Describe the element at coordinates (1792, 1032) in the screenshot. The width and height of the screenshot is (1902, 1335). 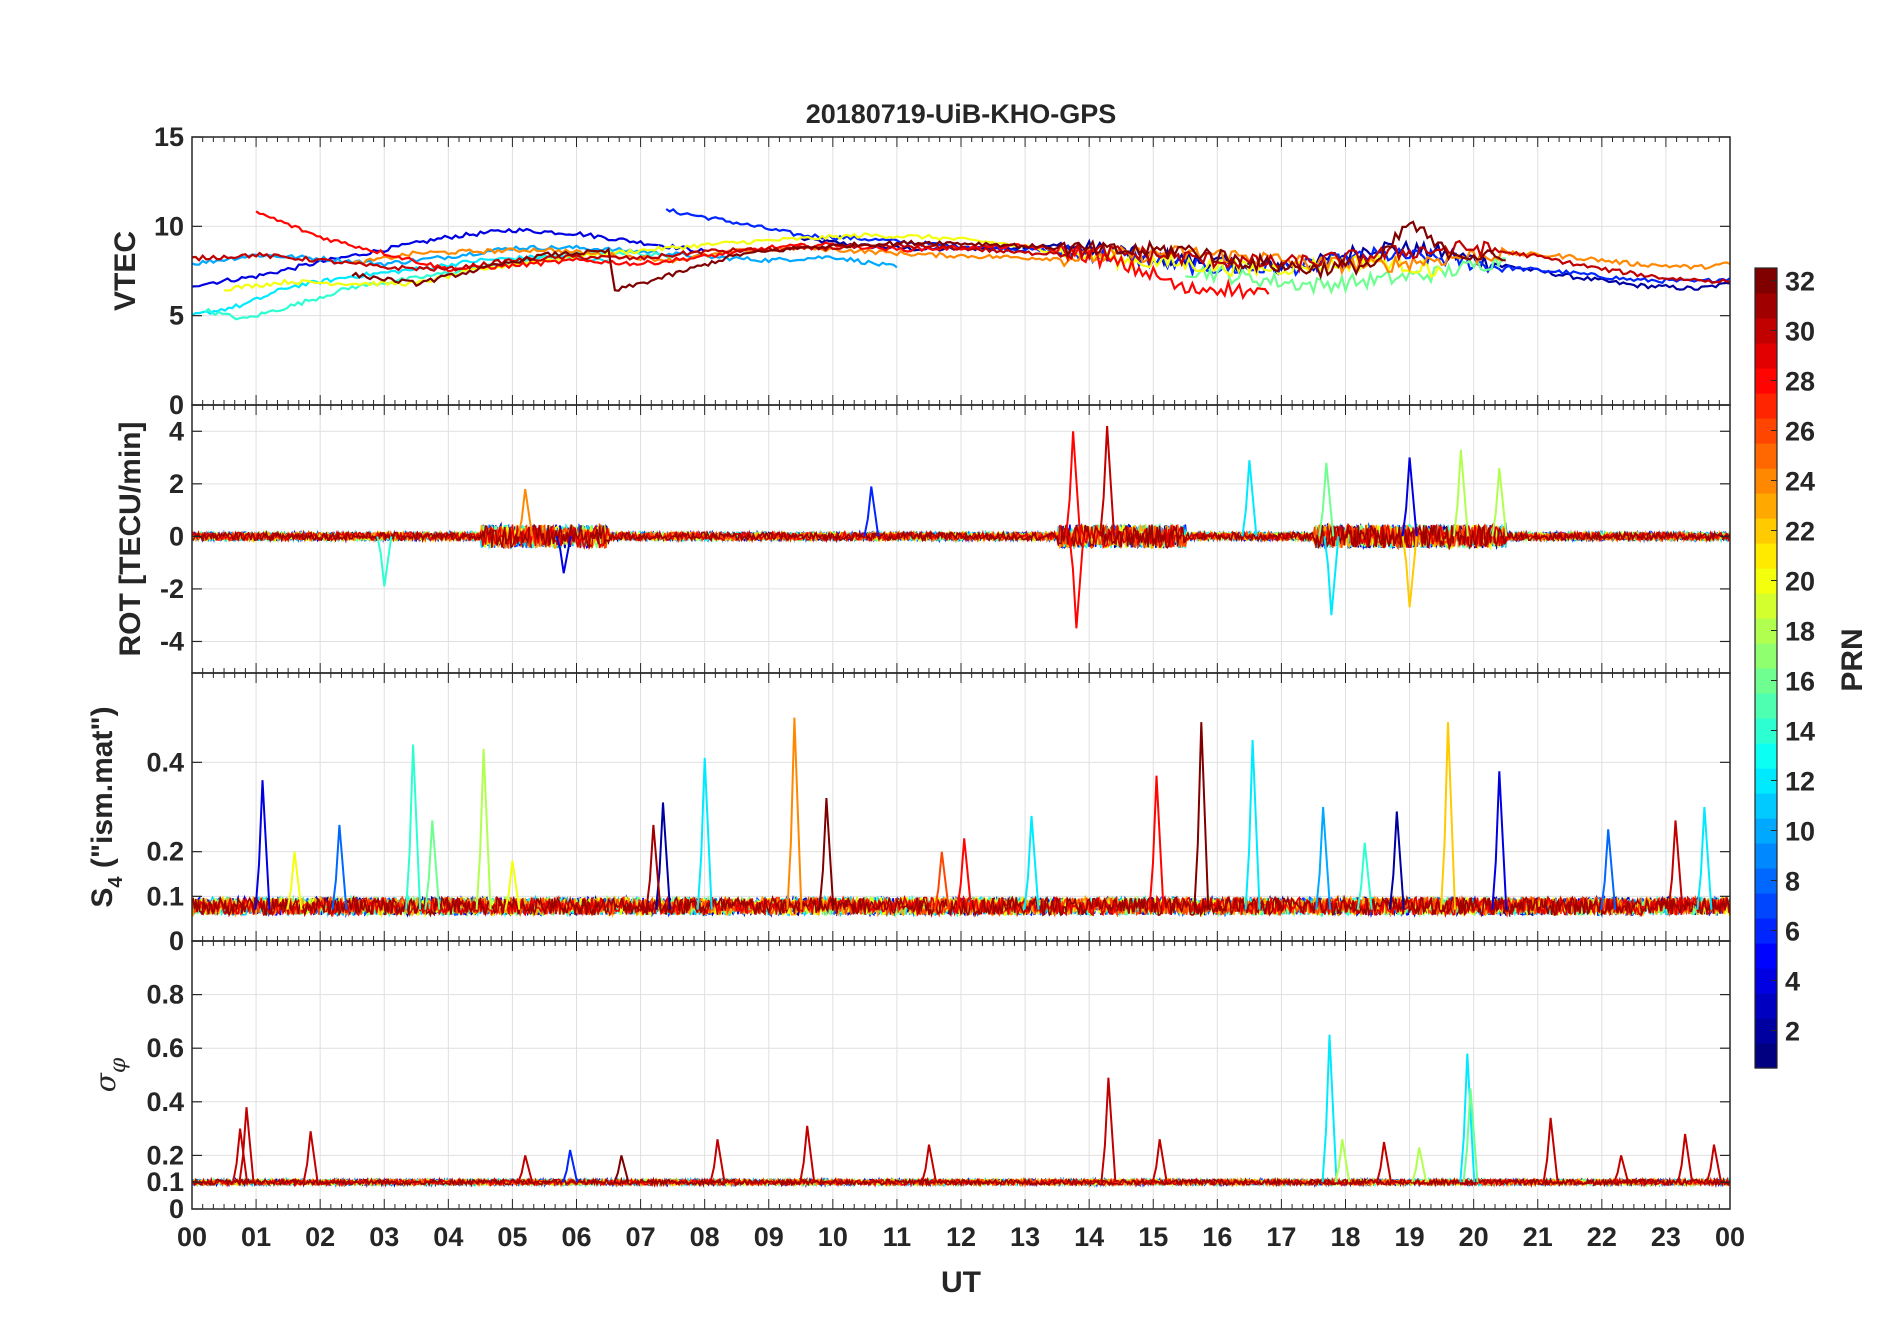
I see `colorbar-tick-label: 2` at that location.